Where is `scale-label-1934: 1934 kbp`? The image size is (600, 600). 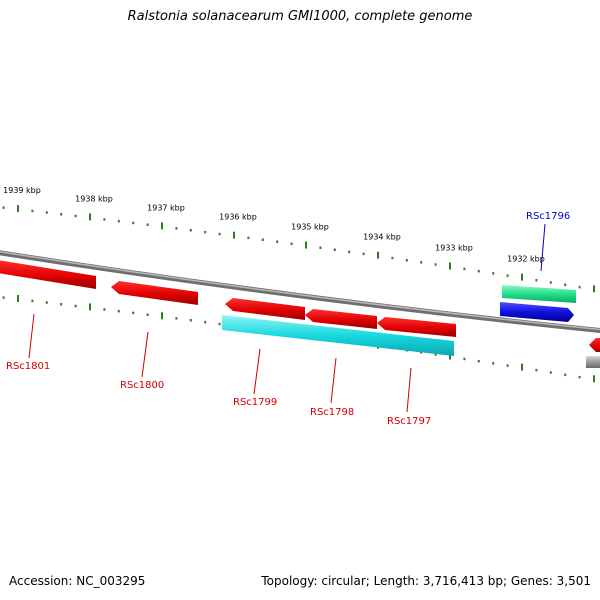 scale-label-1934: 1934 kbp is located at coordinates (382, 237).